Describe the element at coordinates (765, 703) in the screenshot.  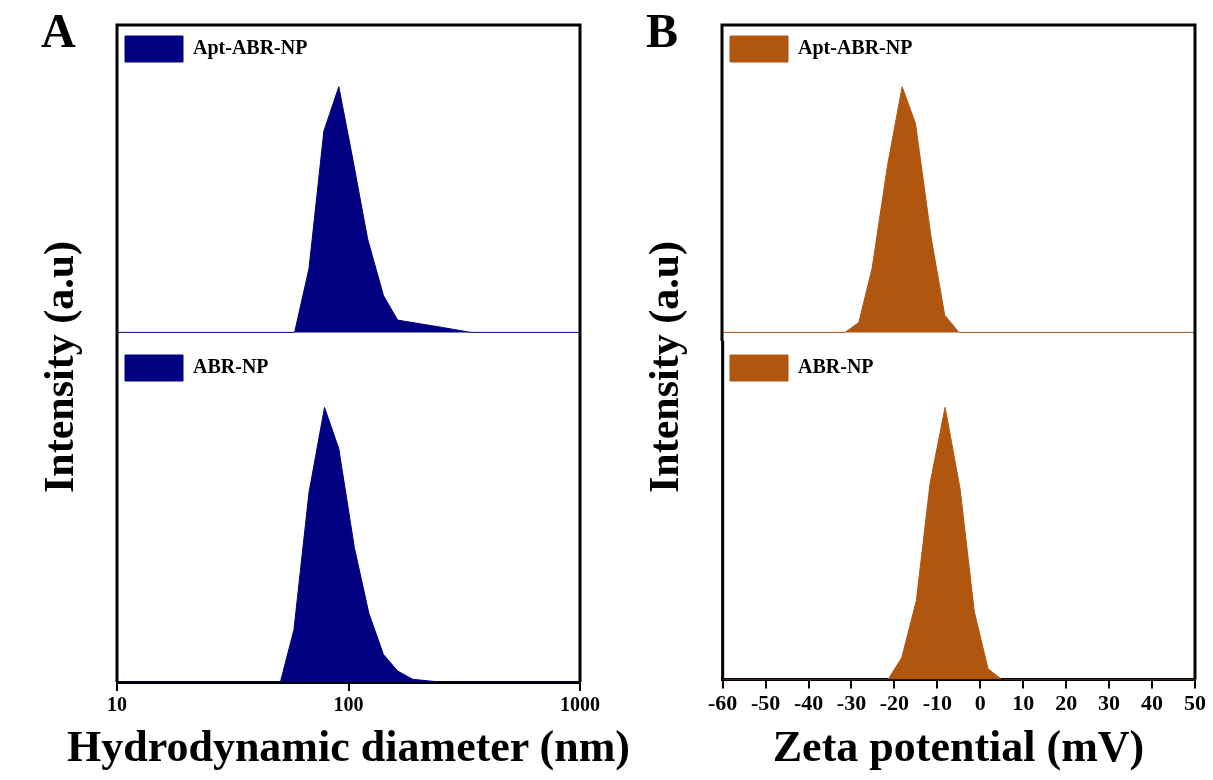
I see `x-tick-label: -50` at that location.